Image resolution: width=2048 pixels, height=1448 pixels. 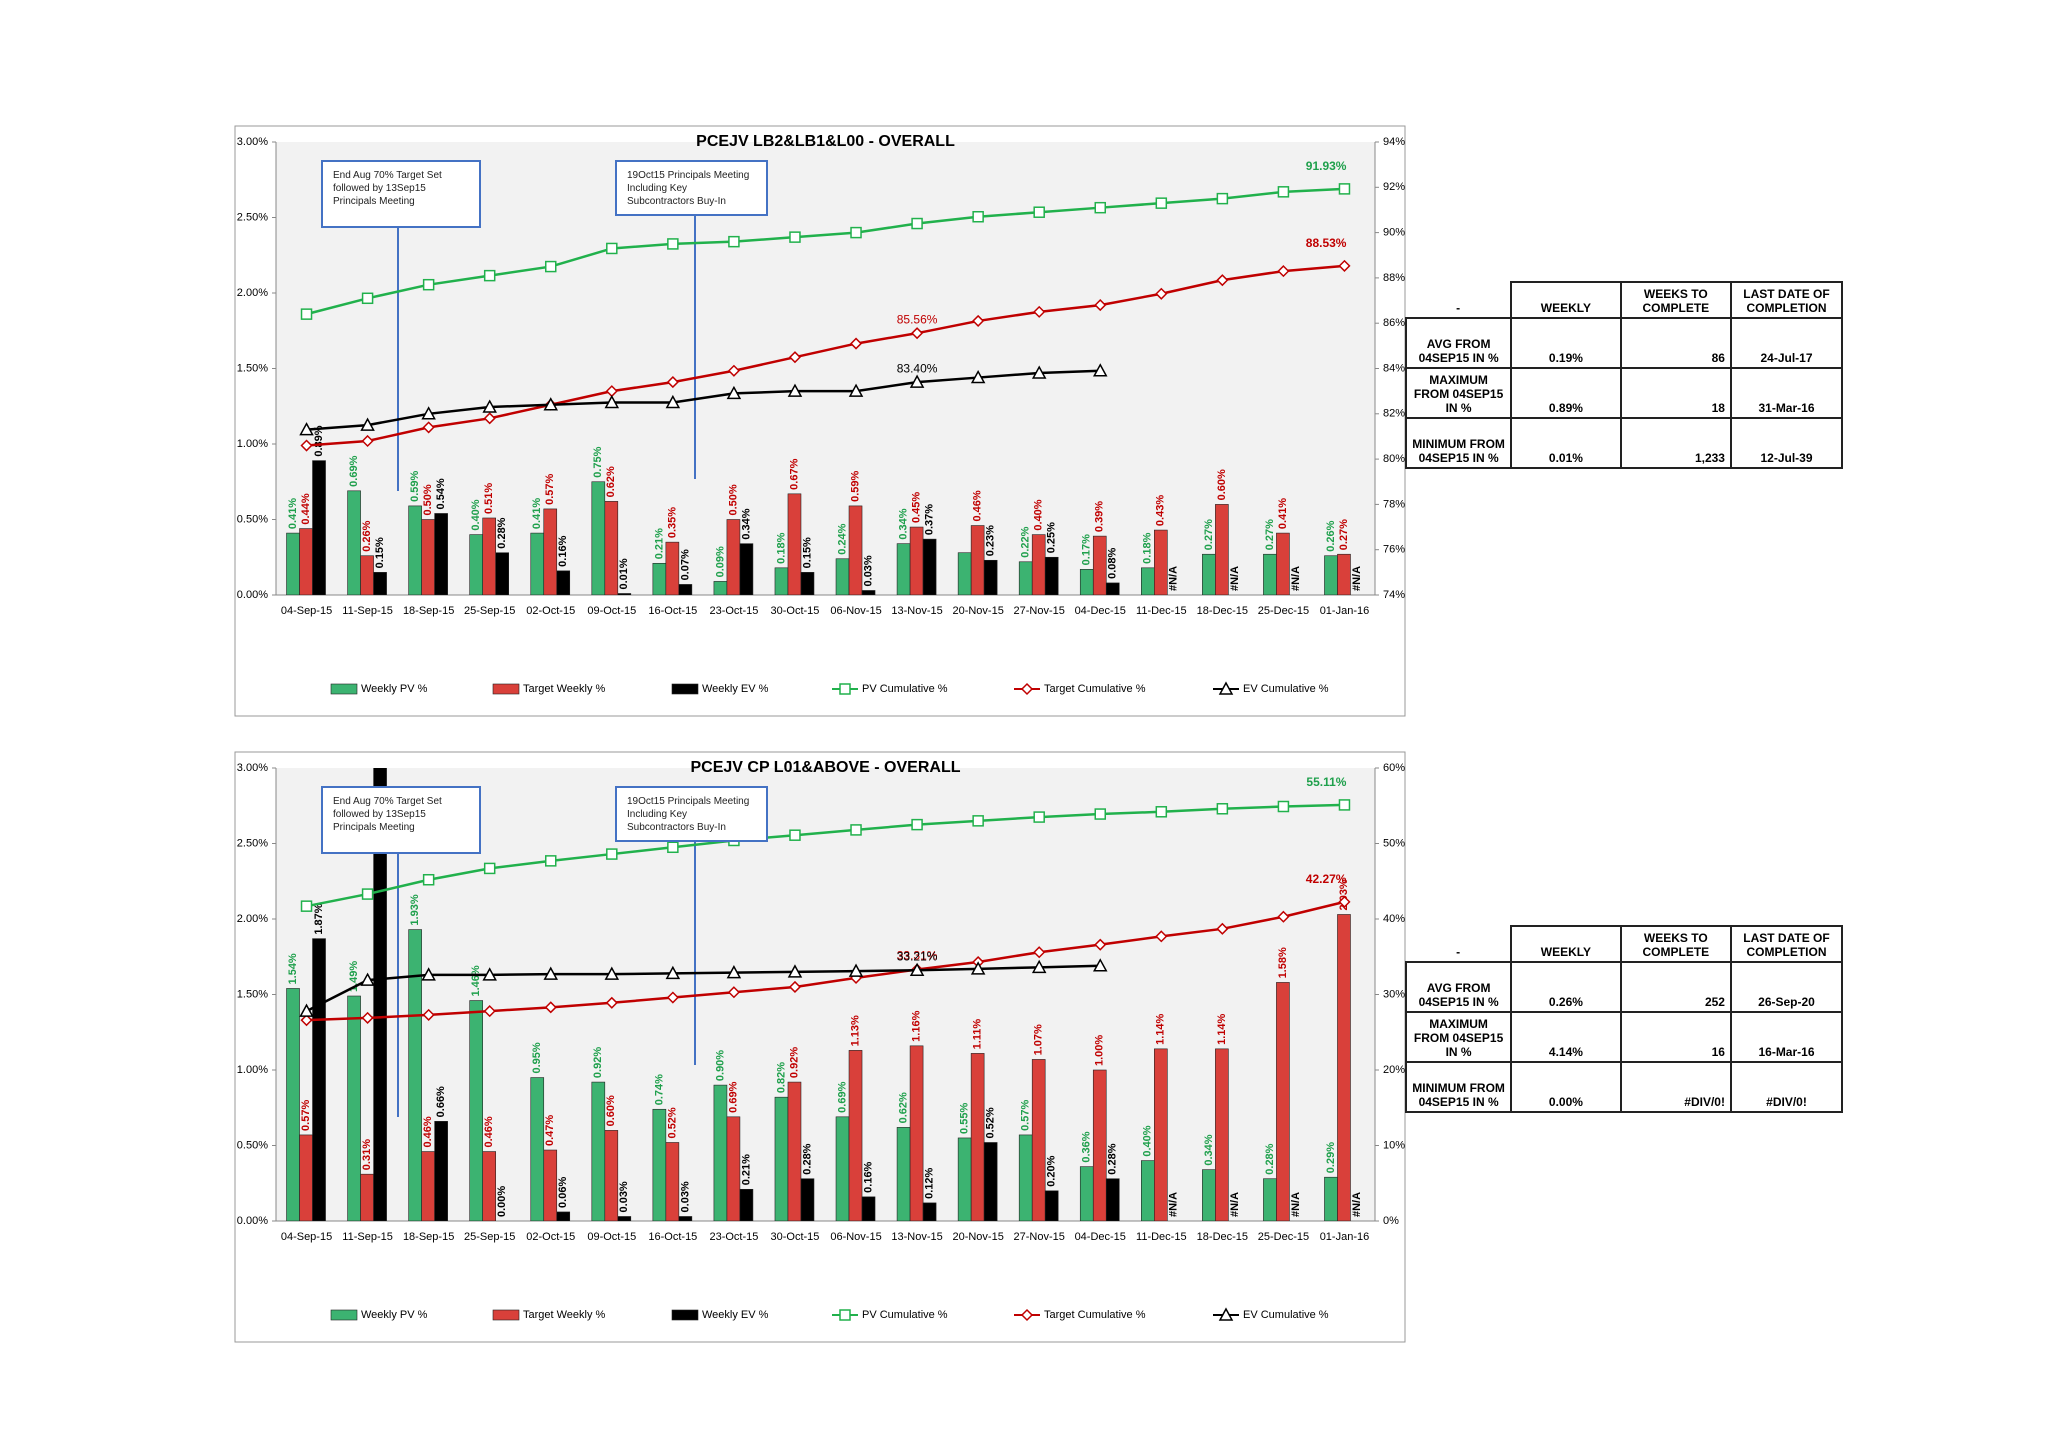 I want to click on data-label: 0.31%, so click(x=367, y=1154).